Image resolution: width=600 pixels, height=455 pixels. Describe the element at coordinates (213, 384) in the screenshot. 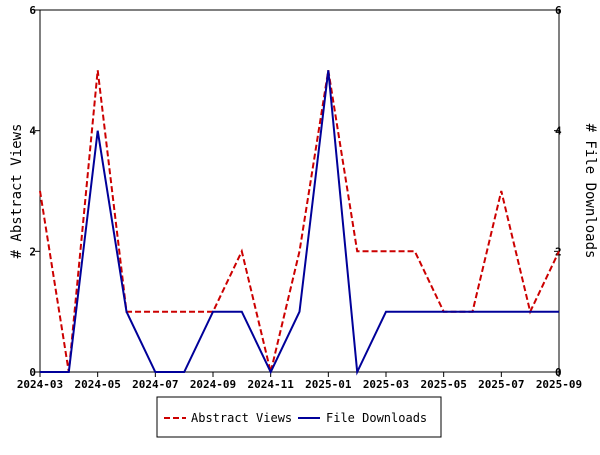

I see `x-tick-label: 2024-09` at that location.